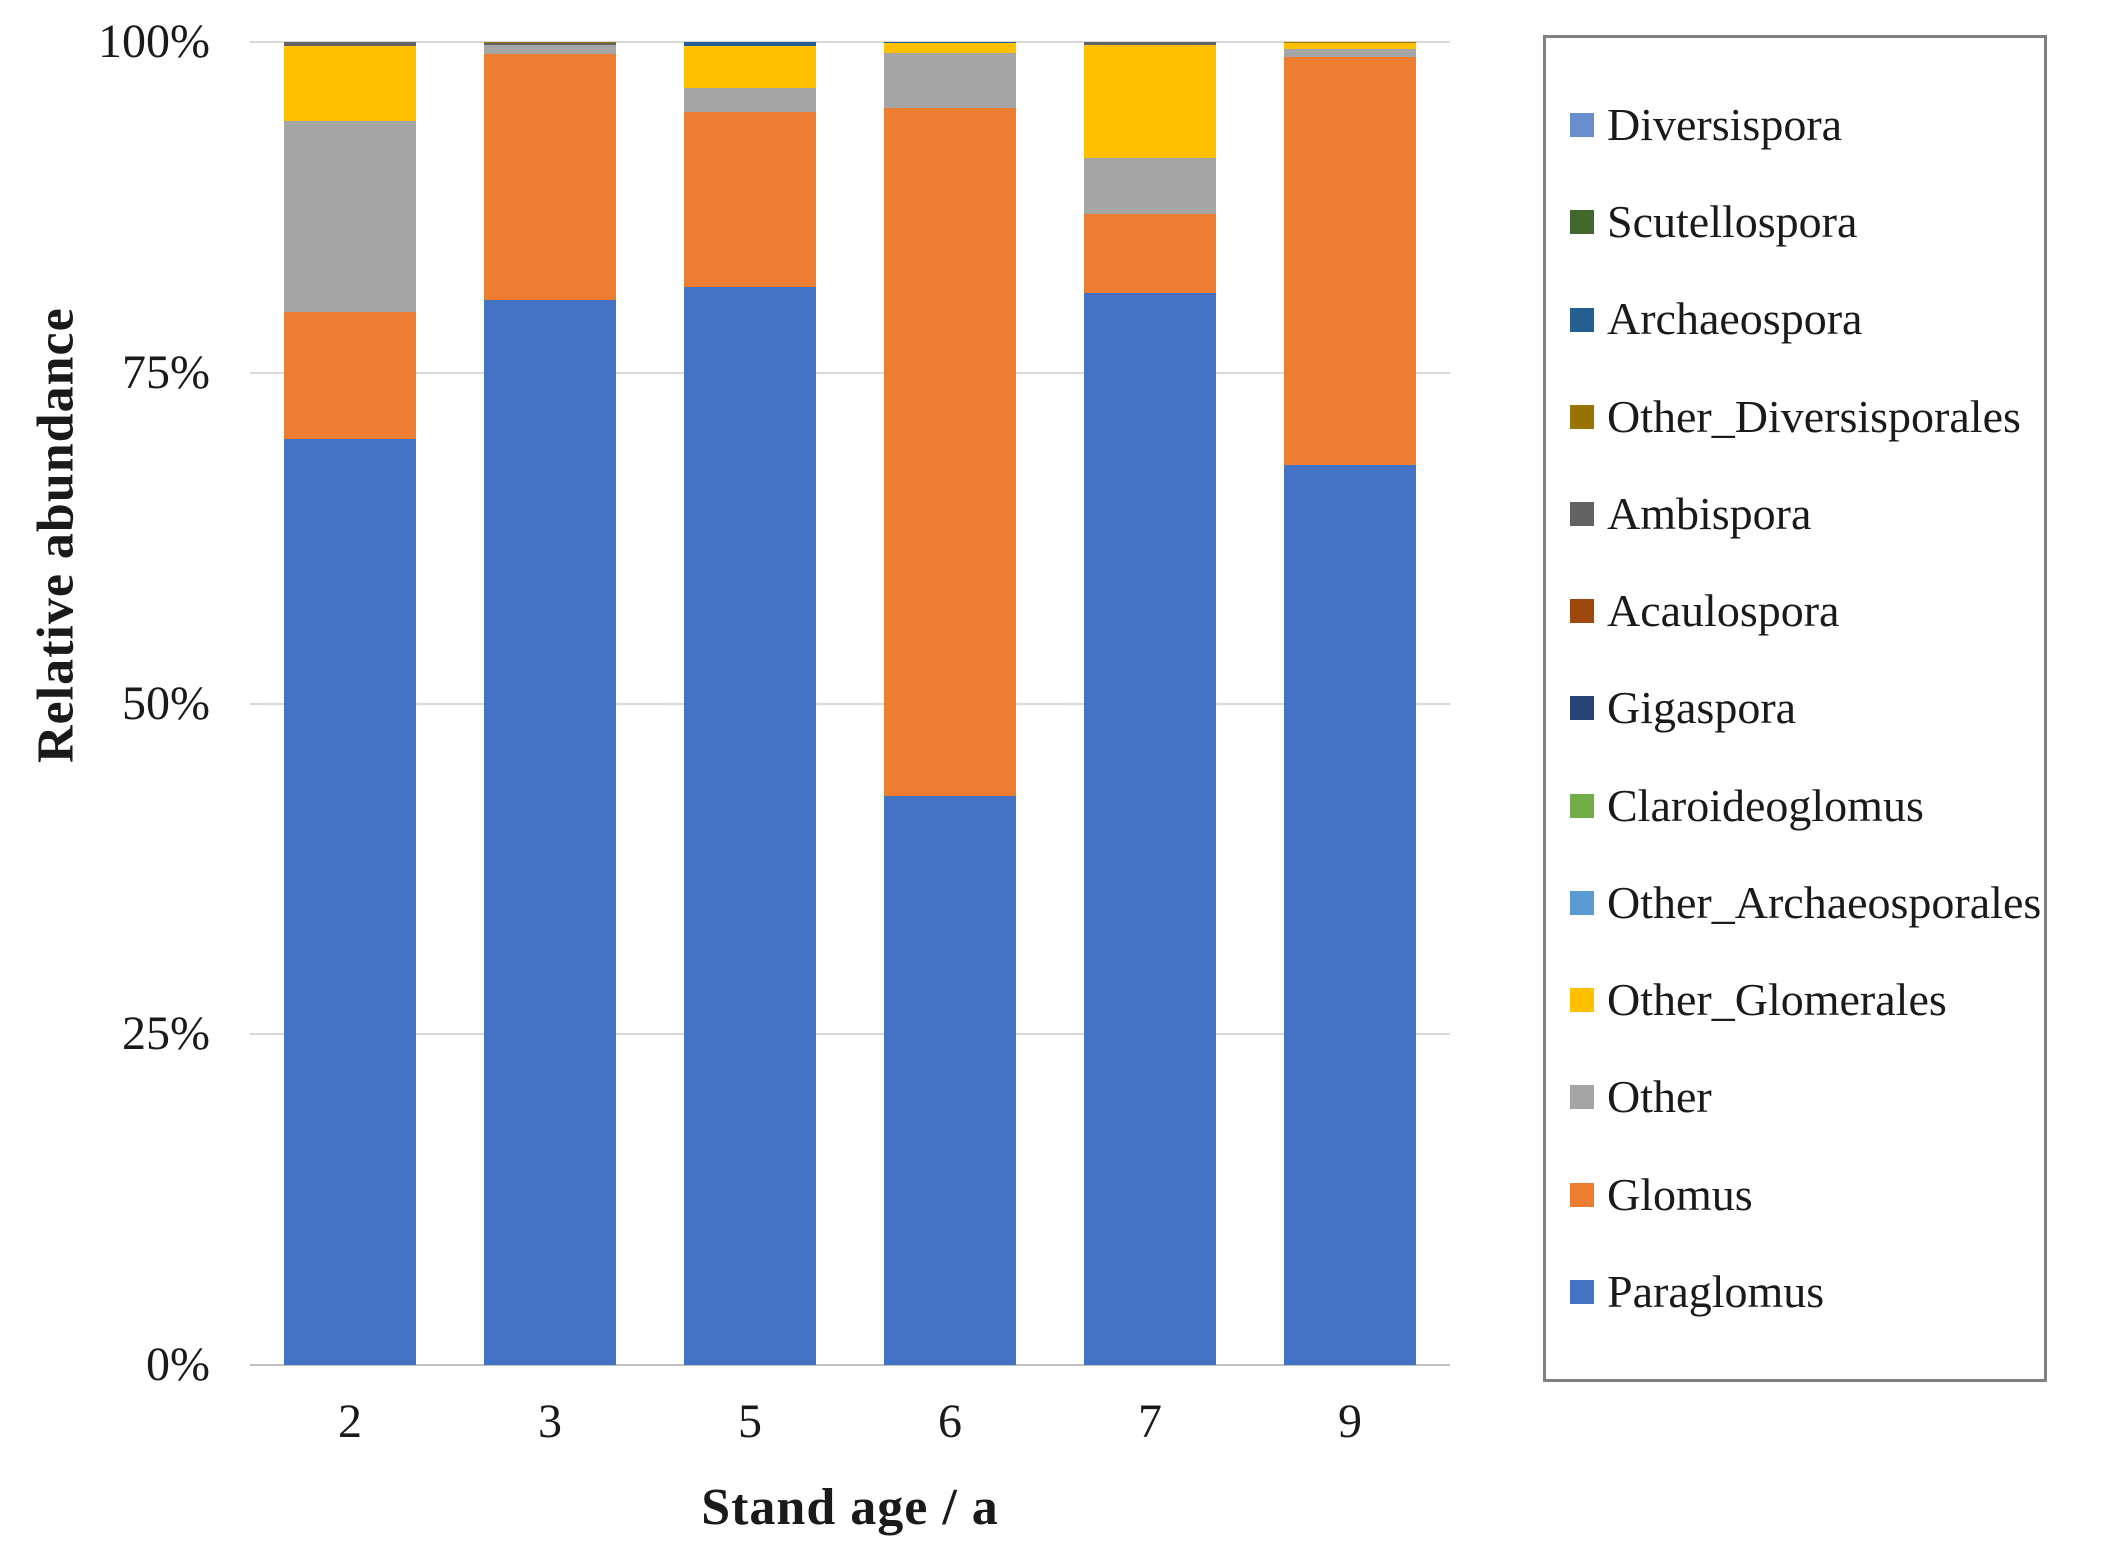 The width and height of the screenshot is (2106, 1554). I want to click on legend-swatch-other_archaeosporales, so click(1582, 902).